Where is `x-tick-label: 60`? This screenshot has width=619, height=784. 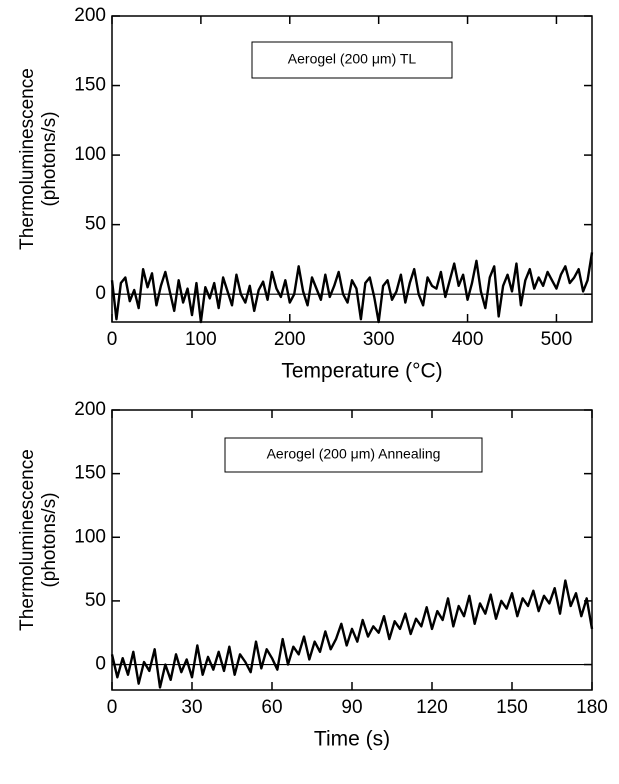 x-tick-label: 60 is located at coordinates (271, 707).